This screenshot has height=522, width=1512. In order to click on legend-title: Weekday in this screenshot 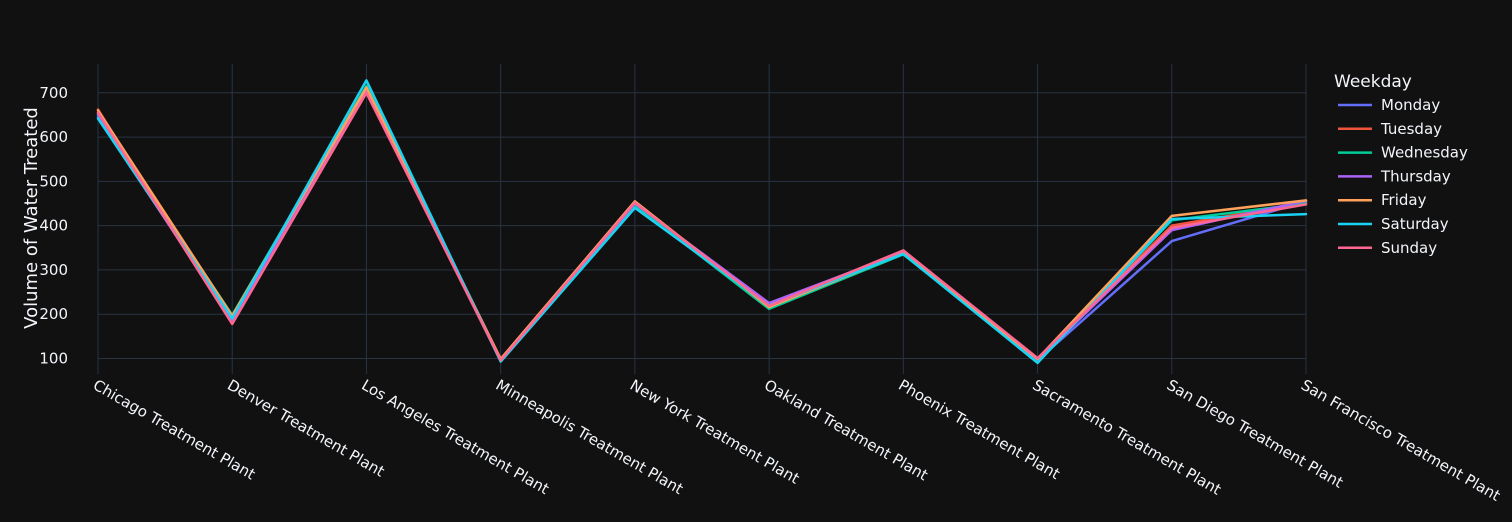, I will do `click(1373, 82)`.